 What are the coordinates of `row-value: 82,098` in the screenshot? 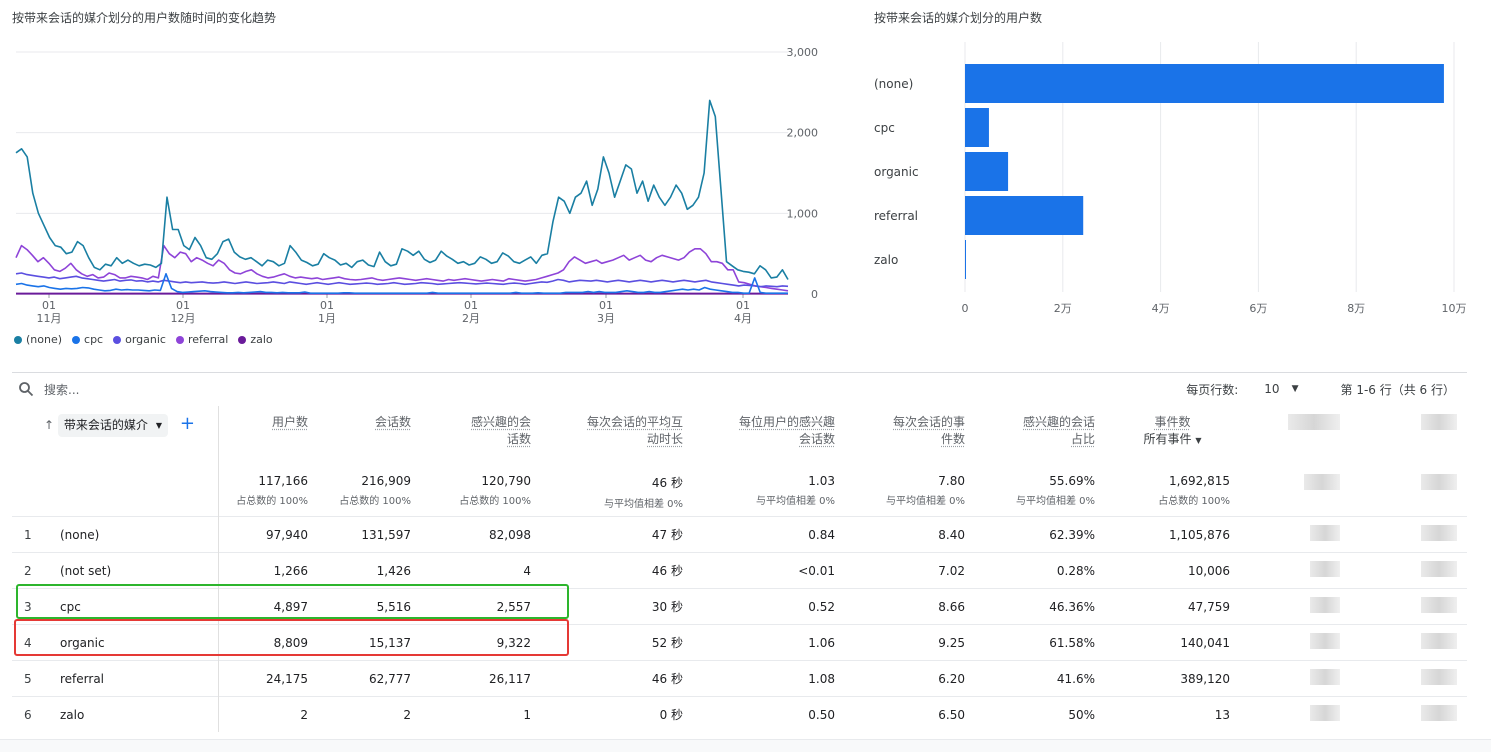 It's located at (481, 534).